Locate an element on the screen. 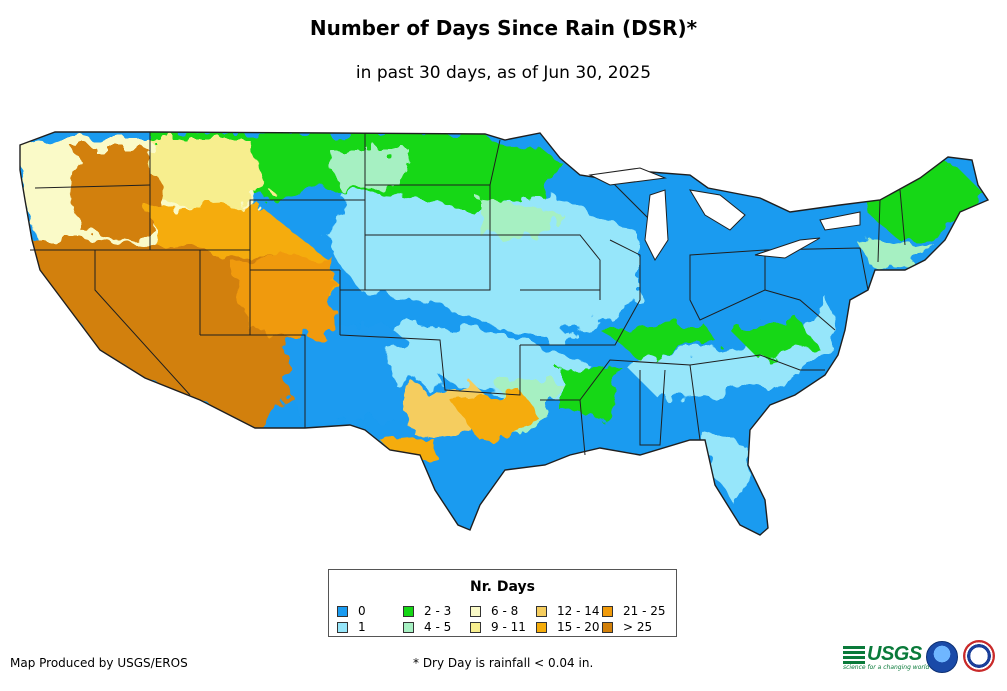 This screenshot has height=691, width=1007. great-lakes is located at coordinates (724, 214).